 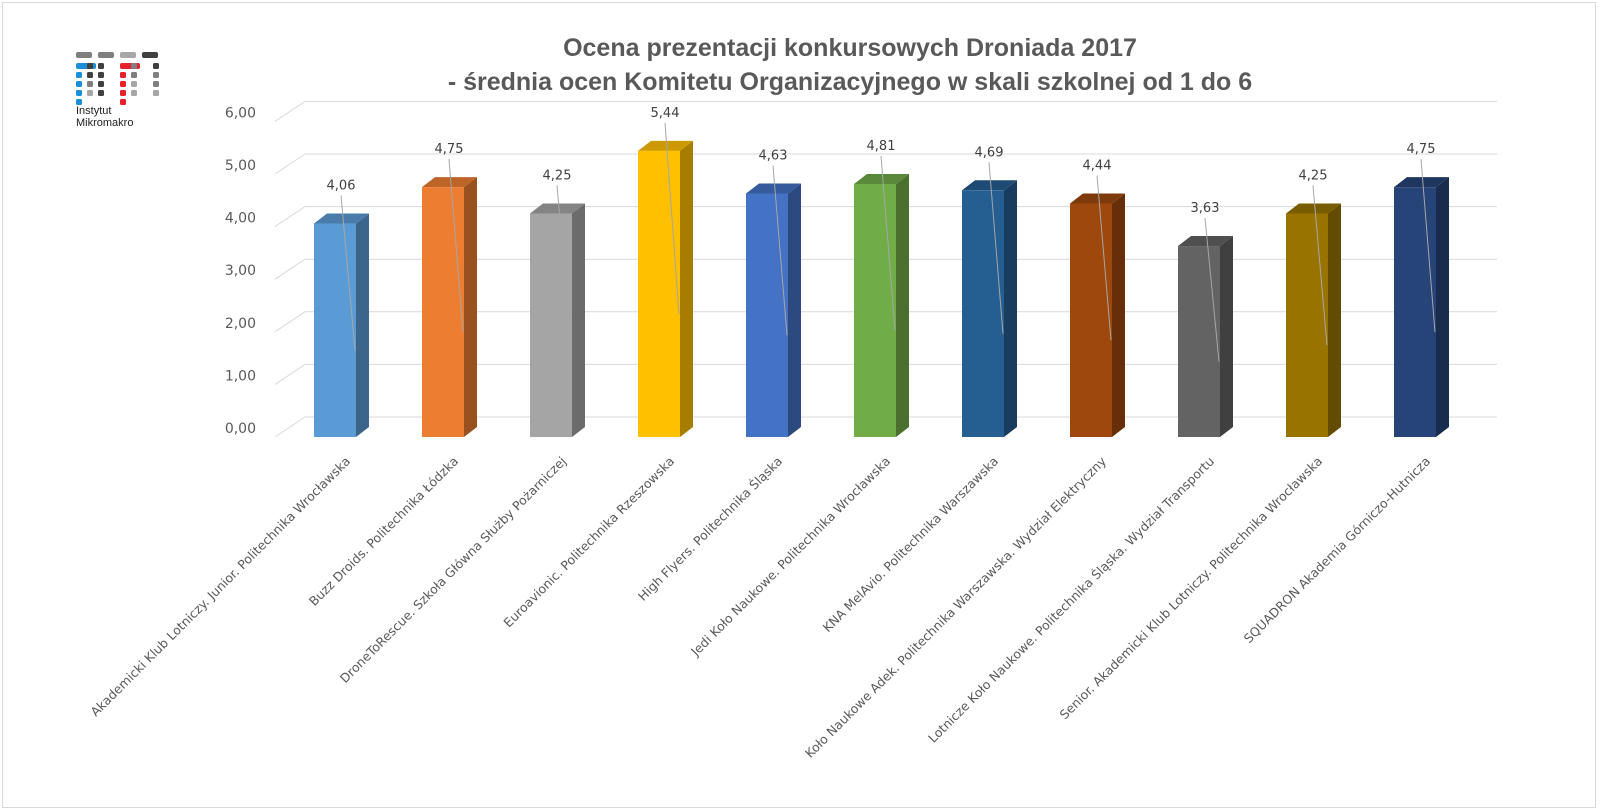 I want to click on data-label: 4,06, so click(x=341, y=185).